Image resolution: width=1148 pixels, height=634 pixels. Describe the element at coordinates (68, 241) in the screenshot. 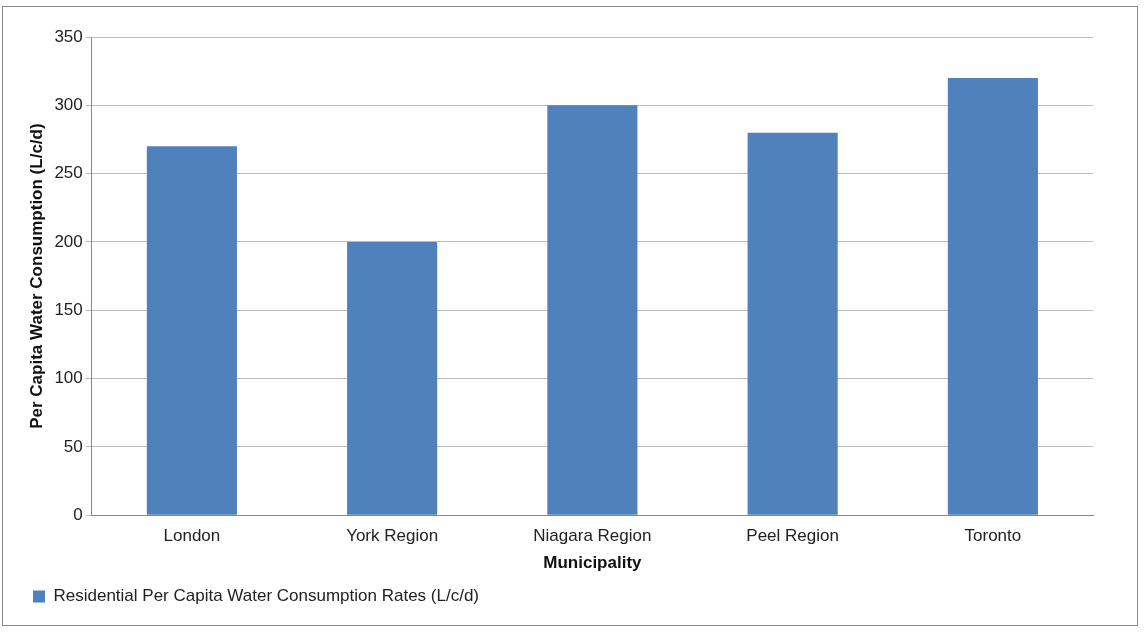

I see `y-tick-label: 200` at that location.